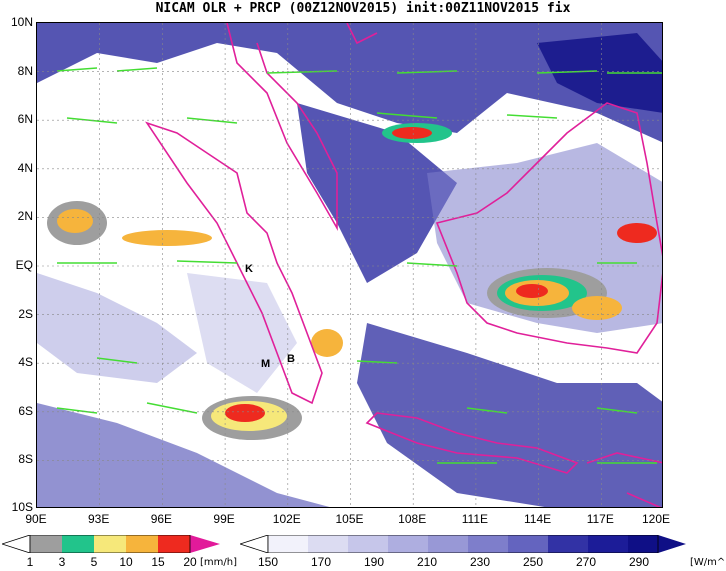 This screenshot has height=571, width=726. Describe the element at coordinates (266, 364) in the screenshot. I see `site-label-m: M` at that location.